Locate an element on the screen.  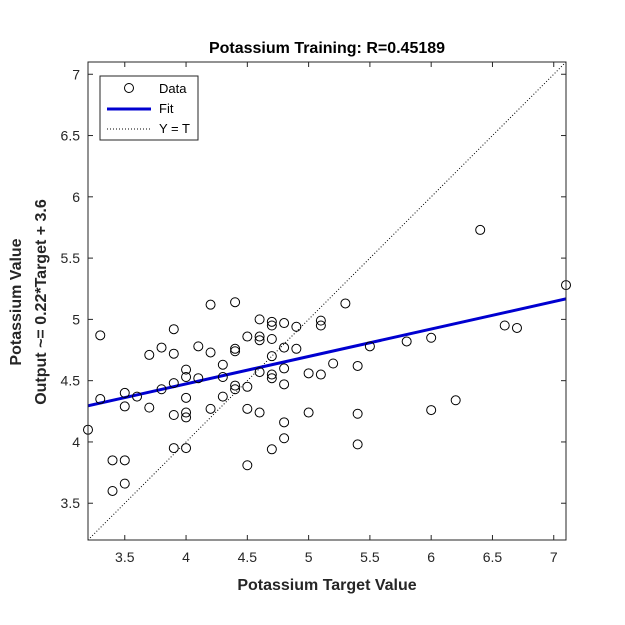
x-tick-label: 6.5 is located at coordinates (493, 557).